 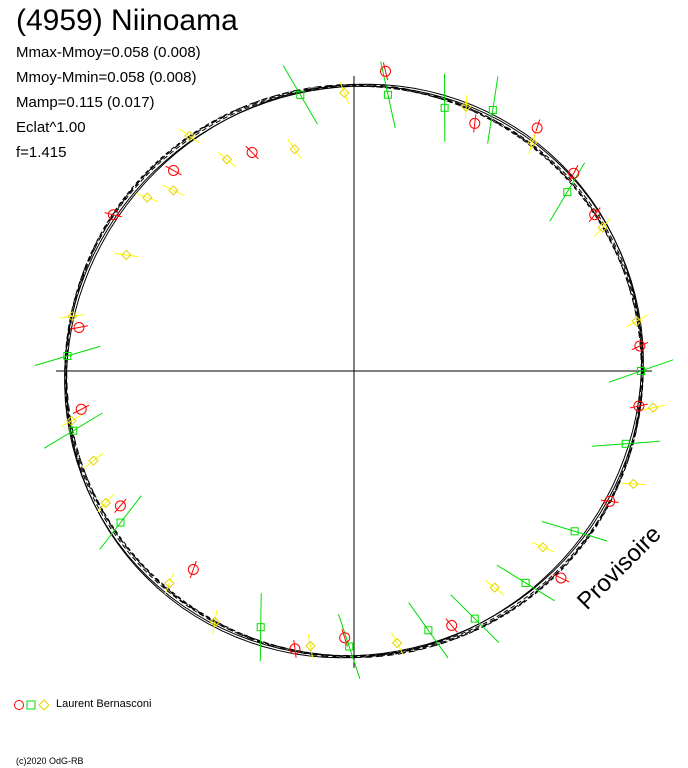 I want to click on legend-square-marker, so click(x=31, y=705).